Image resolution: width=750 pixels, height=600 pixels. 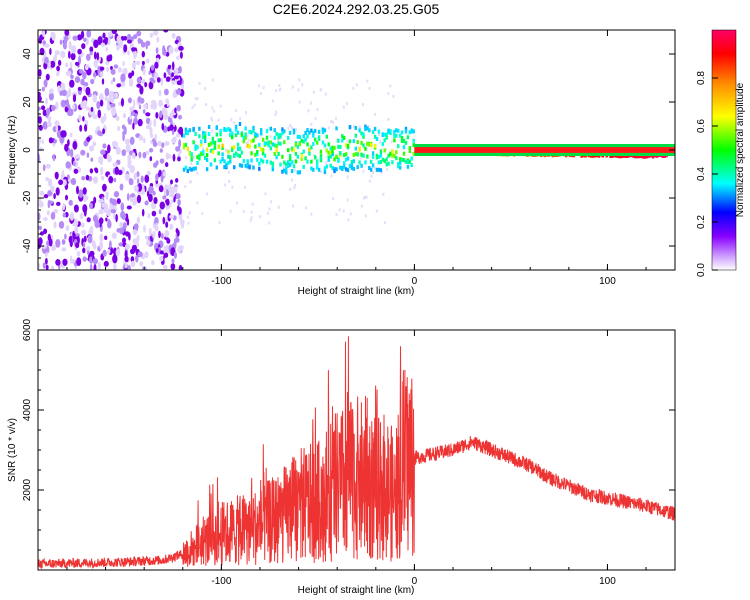 What do you see at coordinates (12, 450) in the screenshot?
I see `snr-ylabel: SNR (10 * v/v)` at bounding box center [12, 450].